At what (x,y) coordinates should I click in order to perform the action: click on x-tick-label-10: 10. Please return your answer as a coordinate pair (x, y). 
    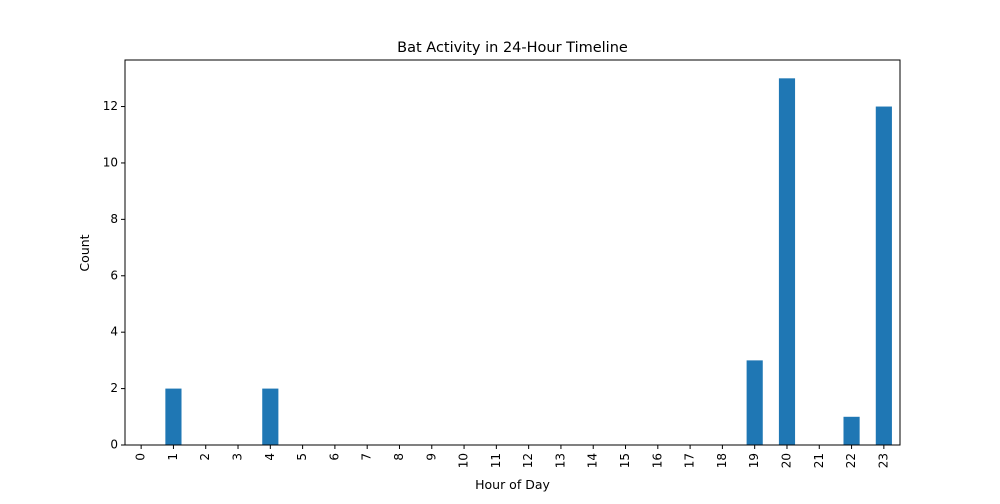
    Looking at the image, I should click on (464, 460).